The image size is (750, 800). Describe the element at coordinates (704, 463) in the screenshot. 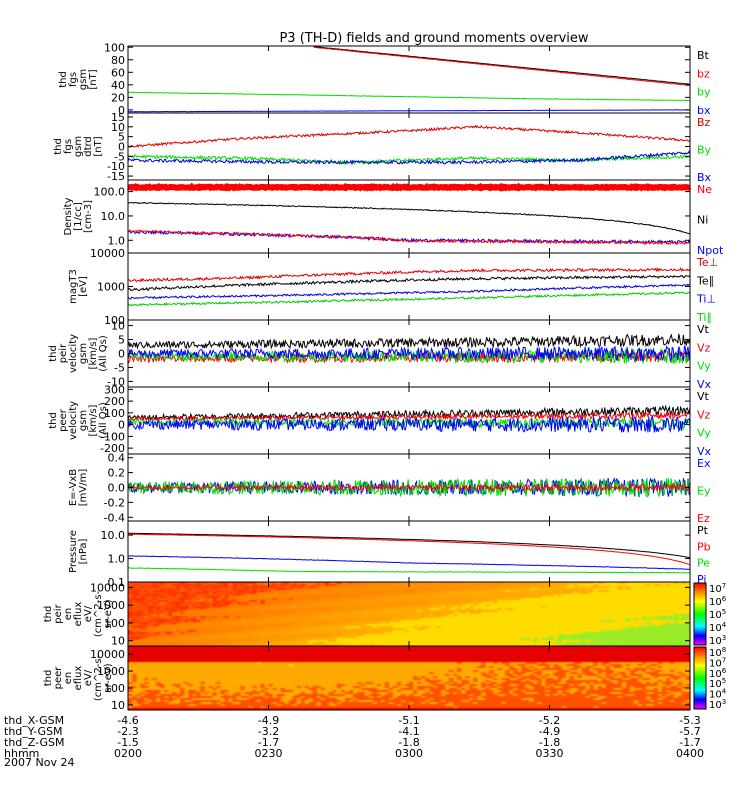

I see `legend-entry: Ex` at that location.